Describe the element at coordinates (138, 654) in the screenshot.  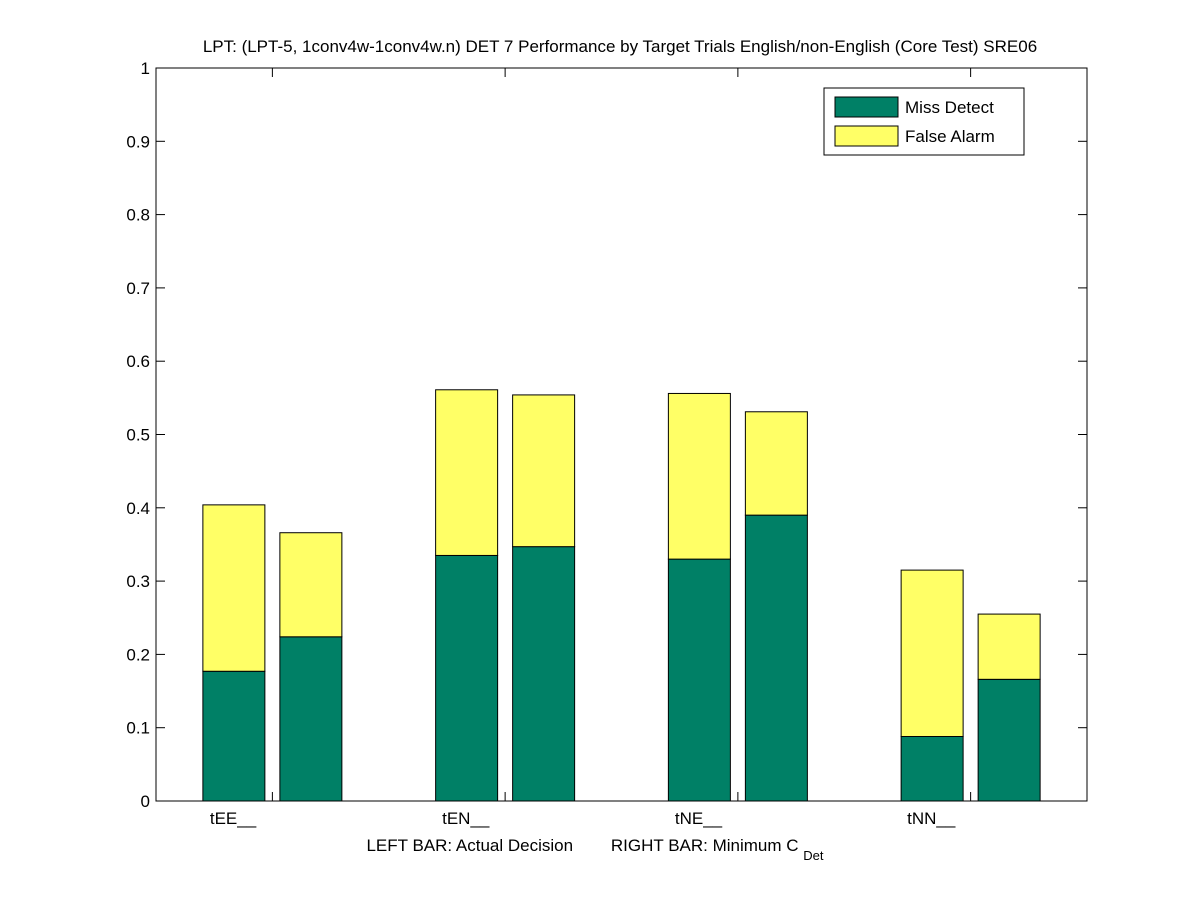
I see `y-tick-label: 0.2` at that location.